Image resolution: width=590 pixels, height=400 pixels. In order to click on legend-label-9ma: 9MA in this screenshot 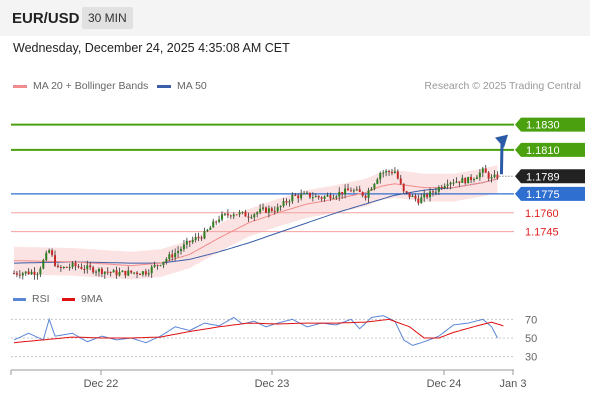, I will do `click(92, 299)`.